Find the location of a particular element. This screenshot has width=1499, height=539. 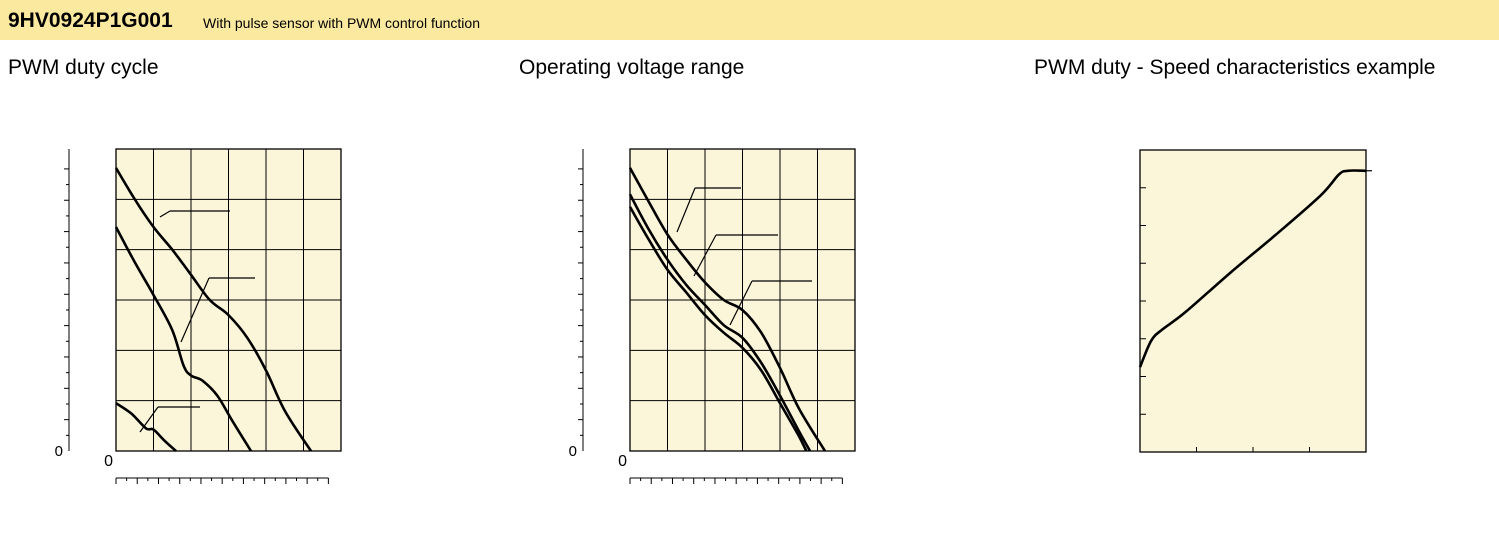

chart1-y2-zero-label: 0 is located at coordinates (59, 451).